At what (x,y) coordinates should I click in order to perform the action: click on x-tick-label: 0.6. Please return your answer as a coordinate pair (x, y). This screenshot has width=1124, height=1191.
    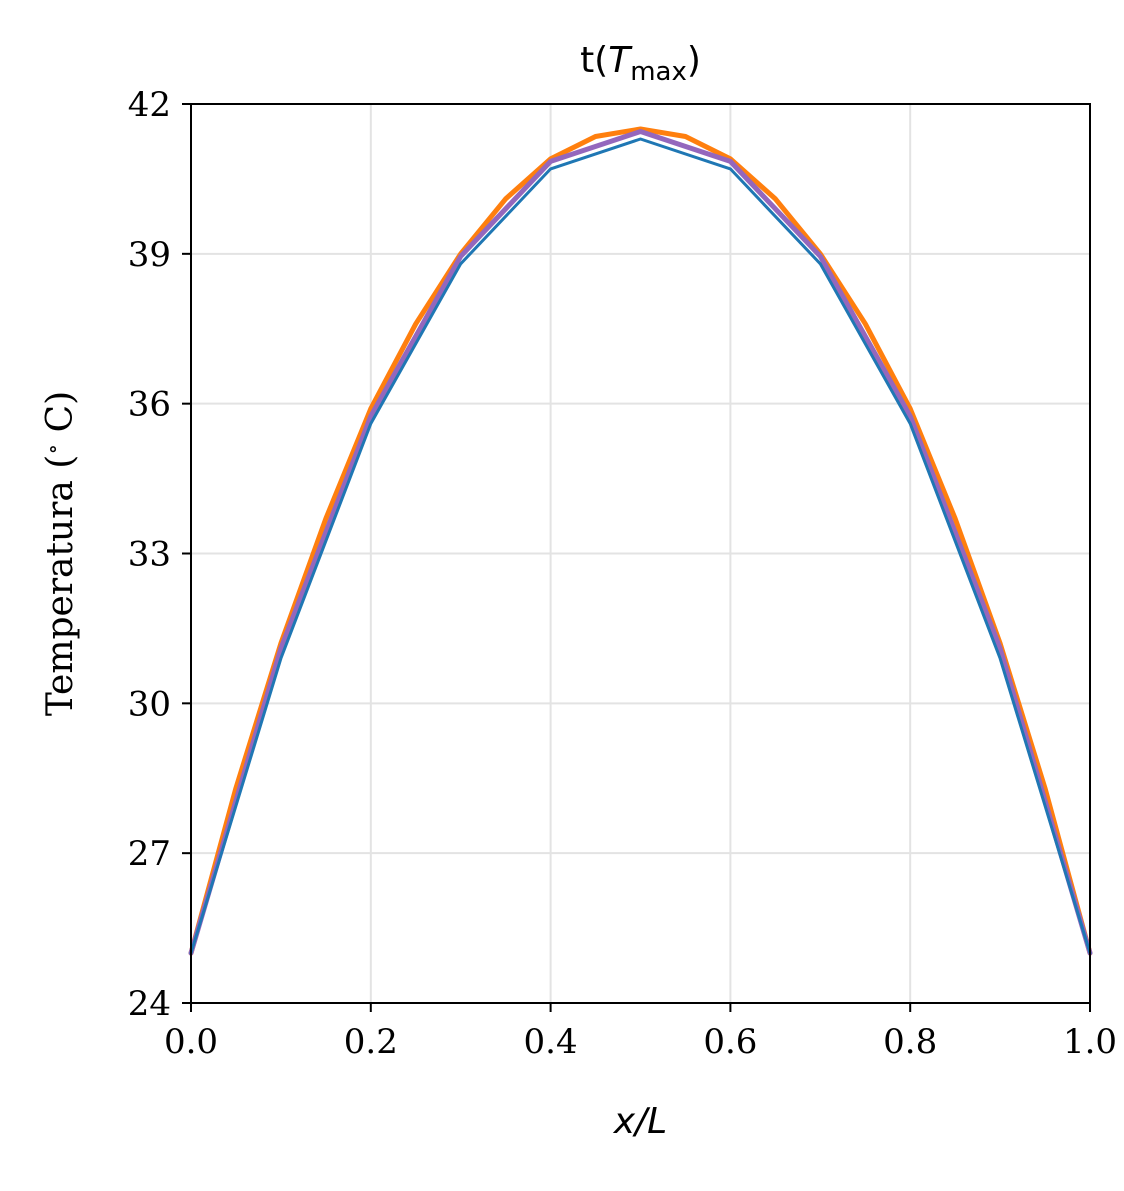
    Looking at the image, I should click on (730, 1042).